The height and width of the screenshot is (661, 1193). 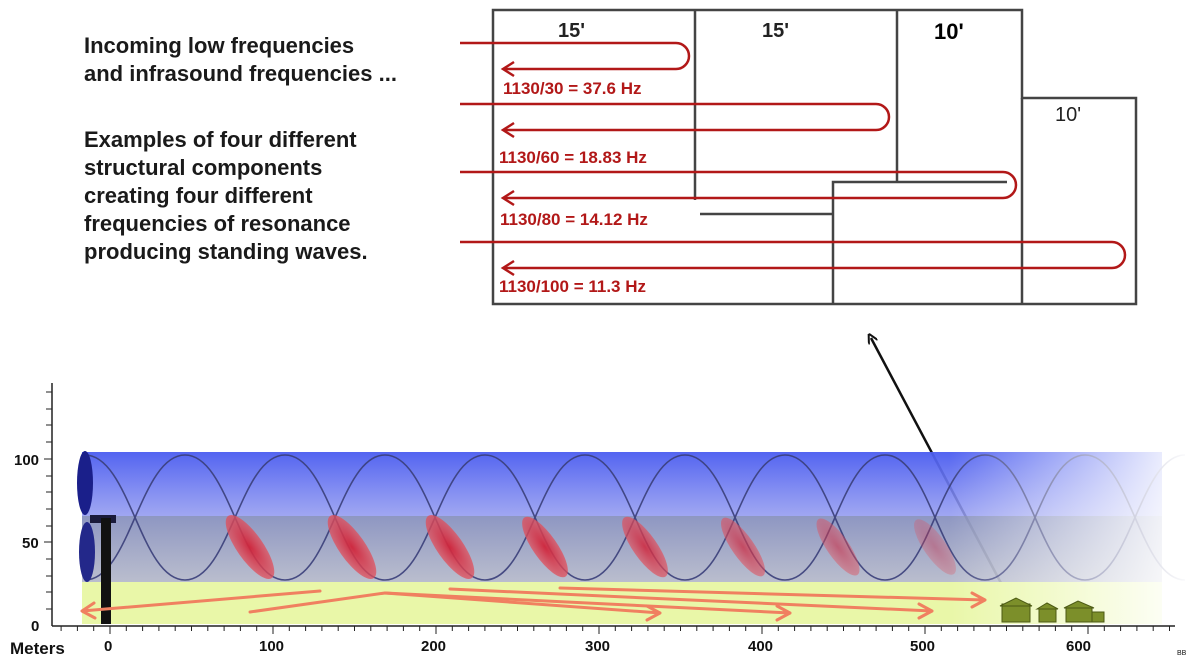 I want to click on y-minor-ticks, so click(x=48, y=500).